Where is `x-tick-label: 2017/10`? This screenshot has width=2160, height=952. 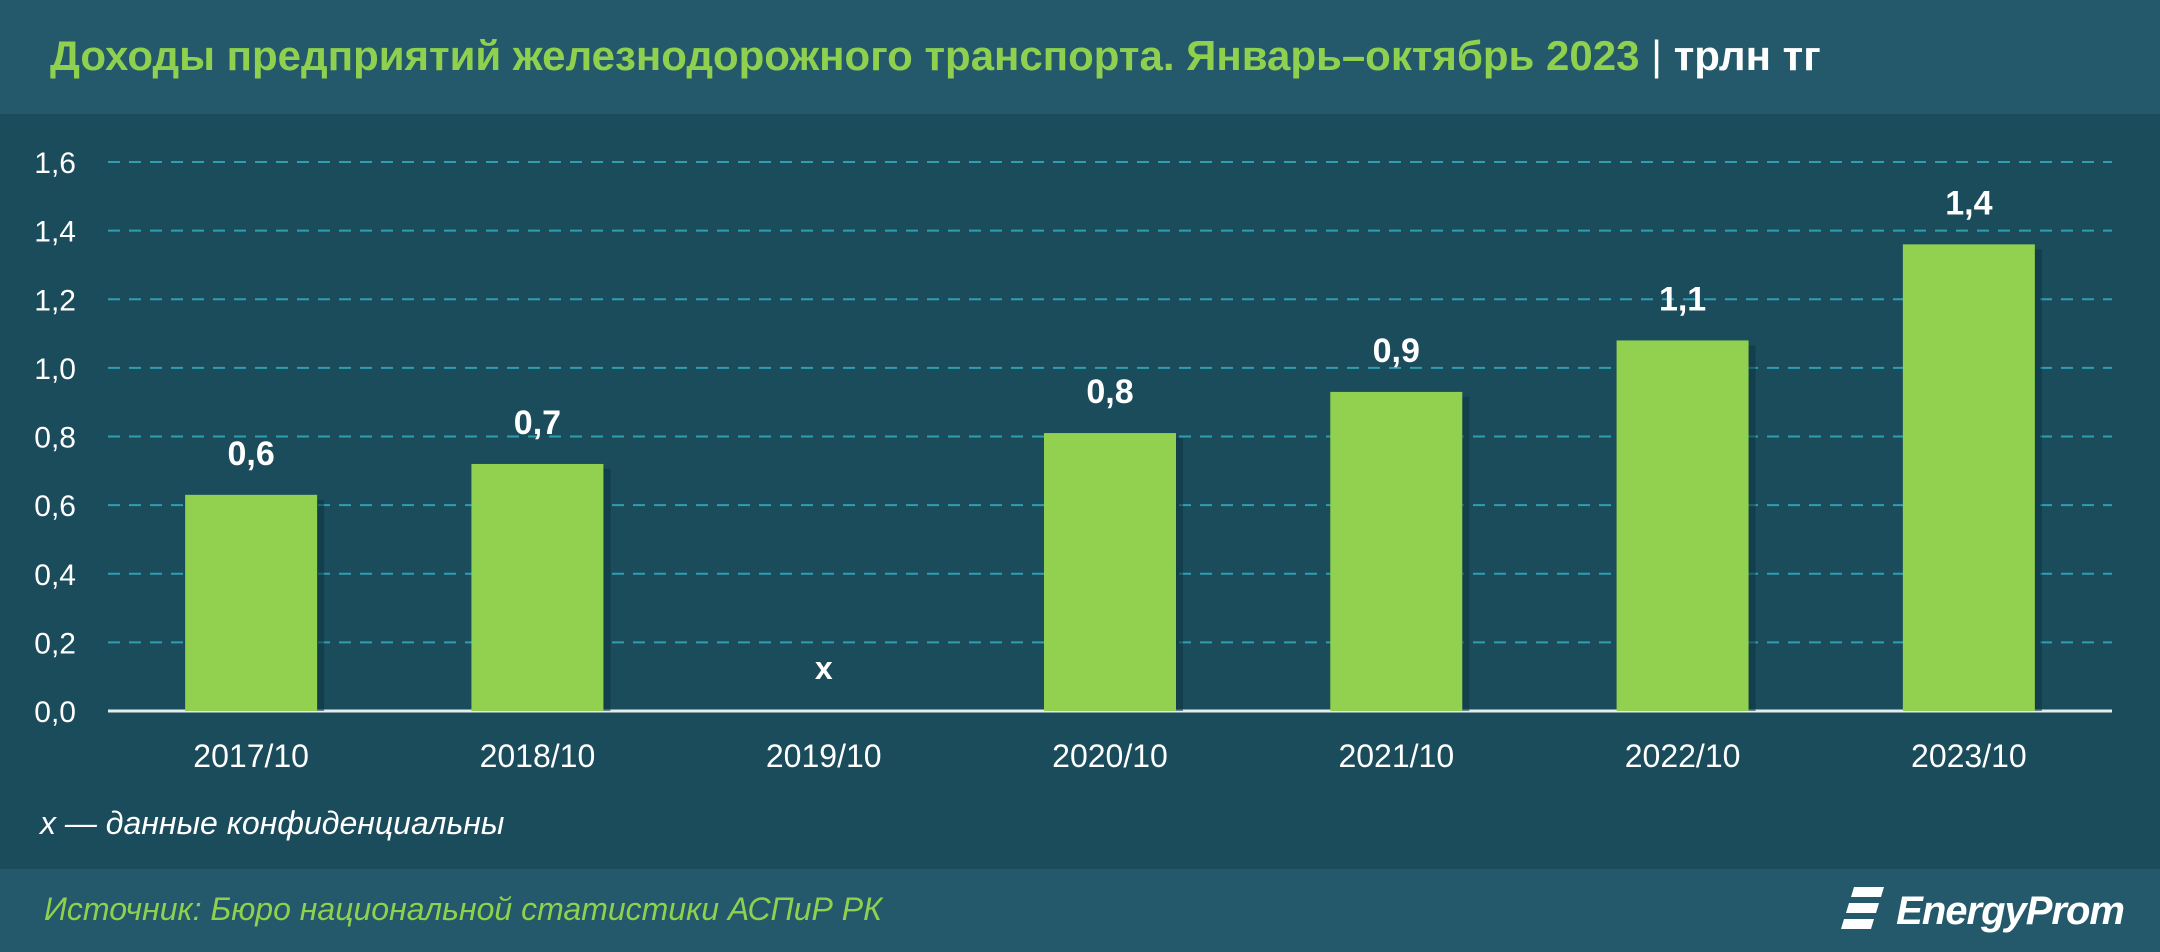 x-tick-label: 2017/10 is located at coordinates (251, 756).